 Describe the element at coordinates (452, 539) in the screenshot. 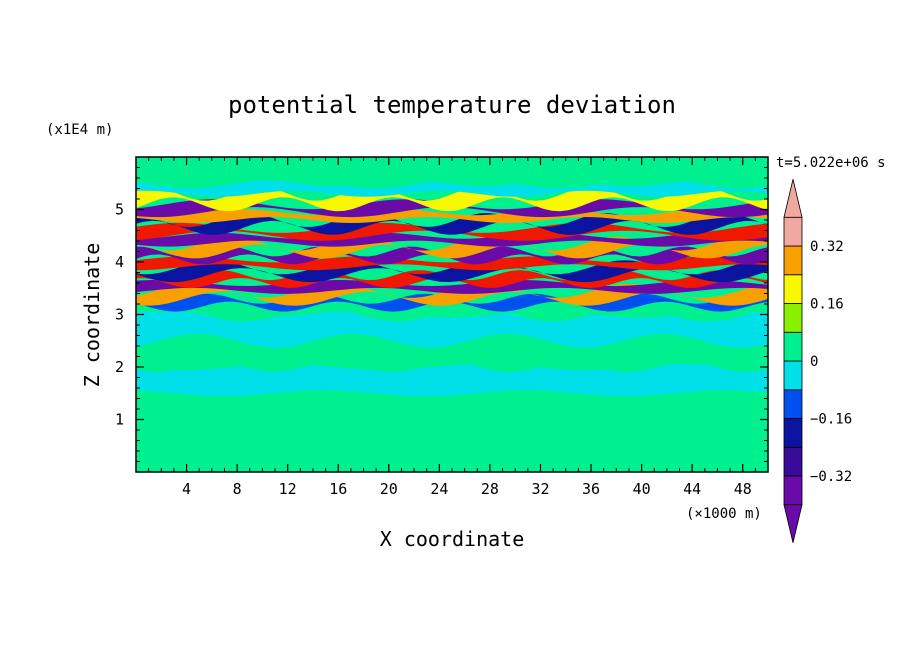

I see `x-axis-label: X coordinate` at that location.